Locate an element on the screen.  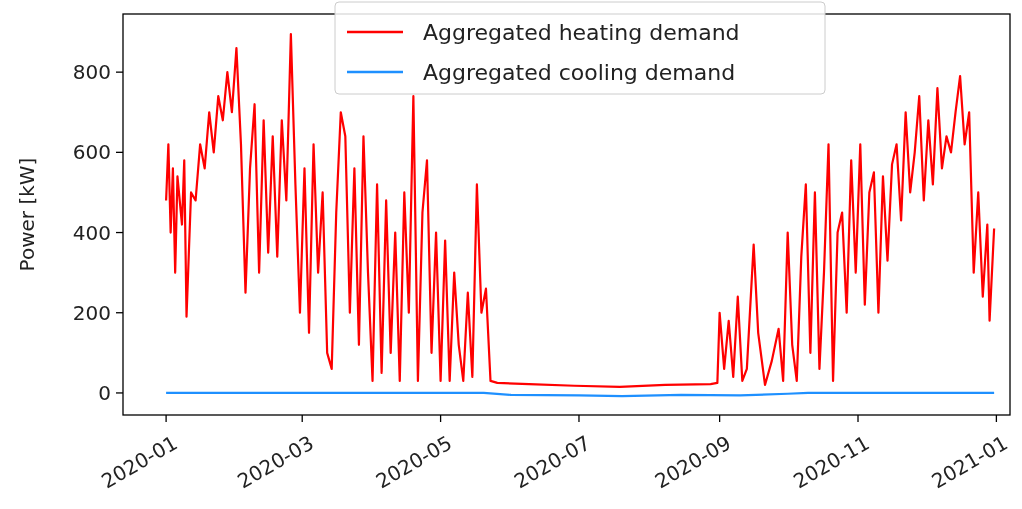
y-tick-label: 400 is located at coordinates (91, 232).